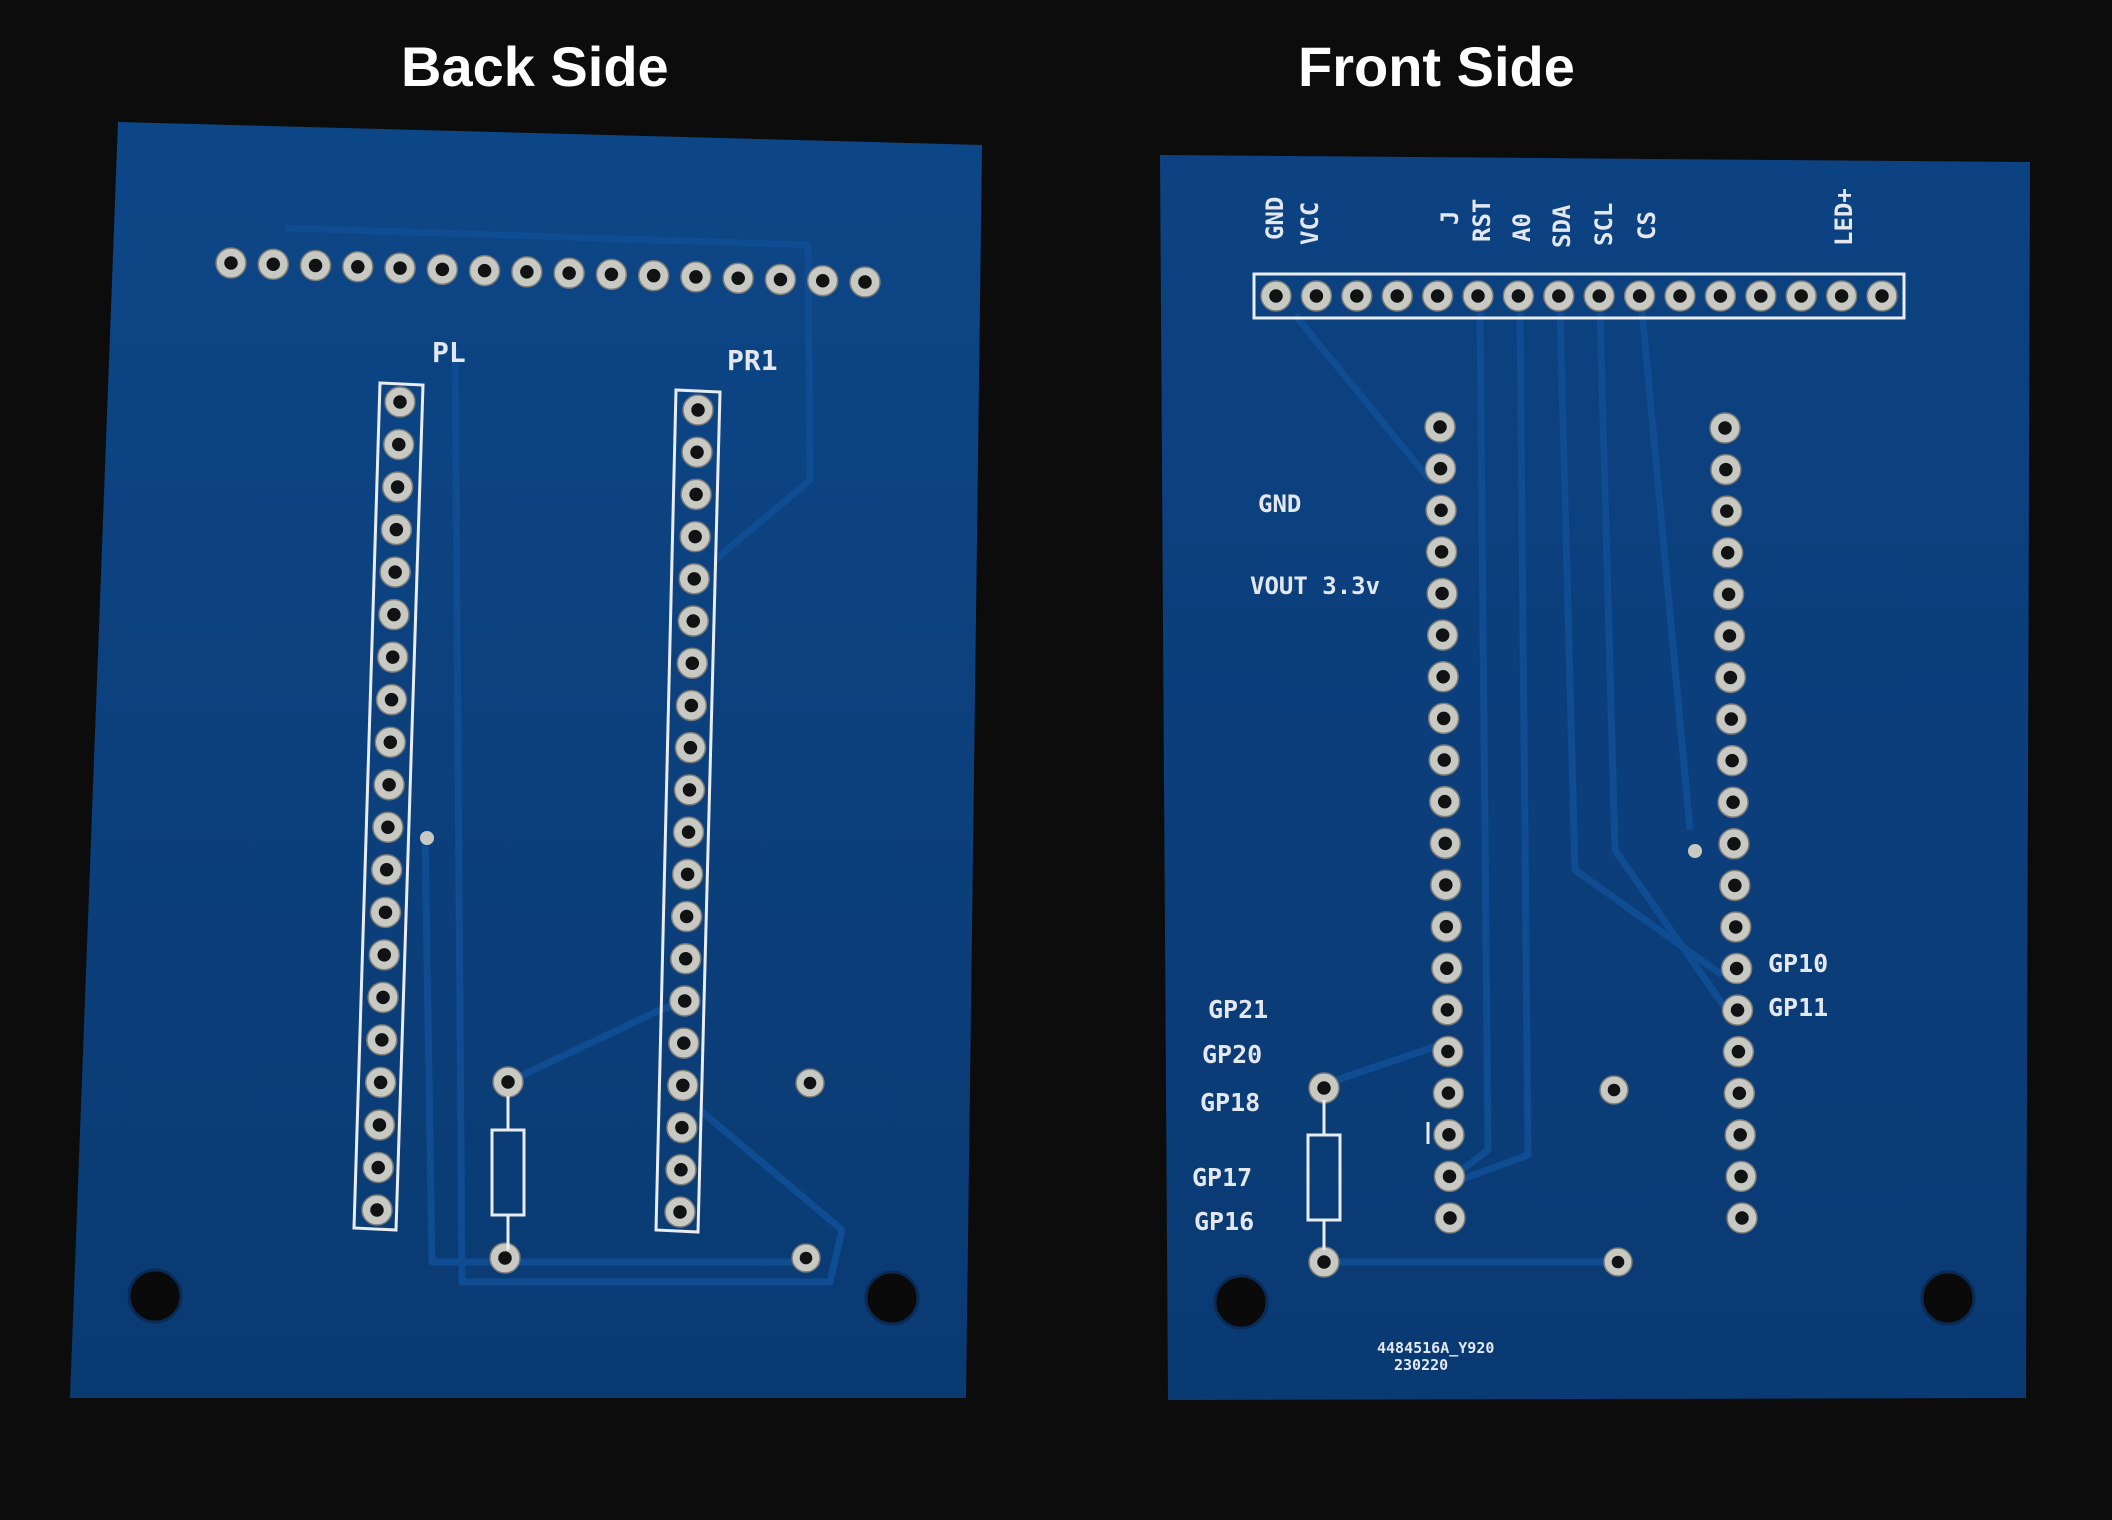 The image size is (2112, 1520). I want to click on front-top-labels: GND VCC J RST A0 SDA SCL CS LED+, so click(1559, 218).